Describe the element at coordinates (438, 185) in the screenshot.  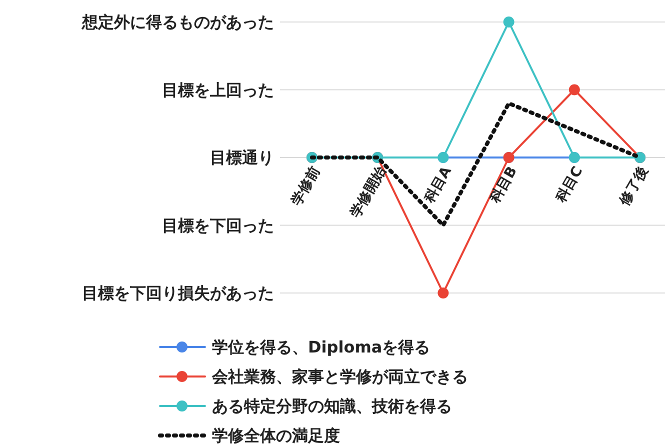
I see `x-tick-label: 科目A` at that location.